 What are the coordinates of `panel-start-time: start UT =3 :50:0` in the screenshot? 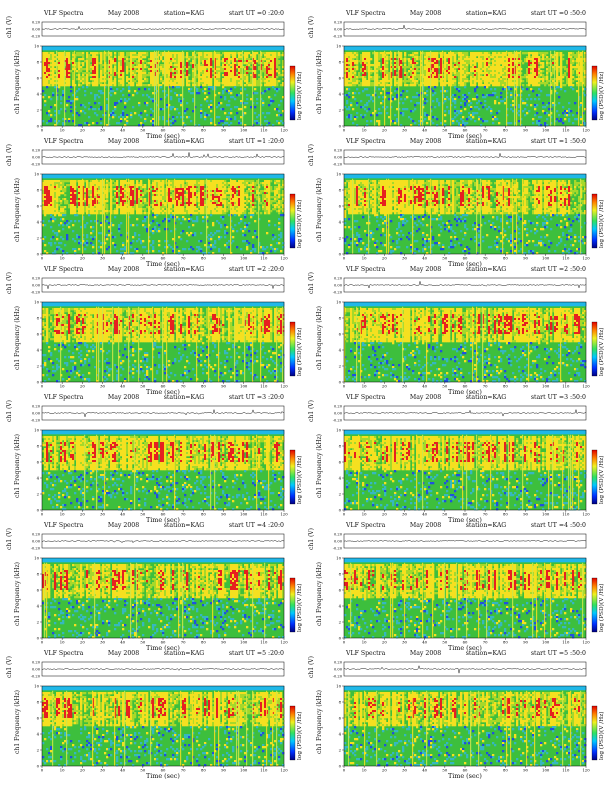 It's located at (558, 397).